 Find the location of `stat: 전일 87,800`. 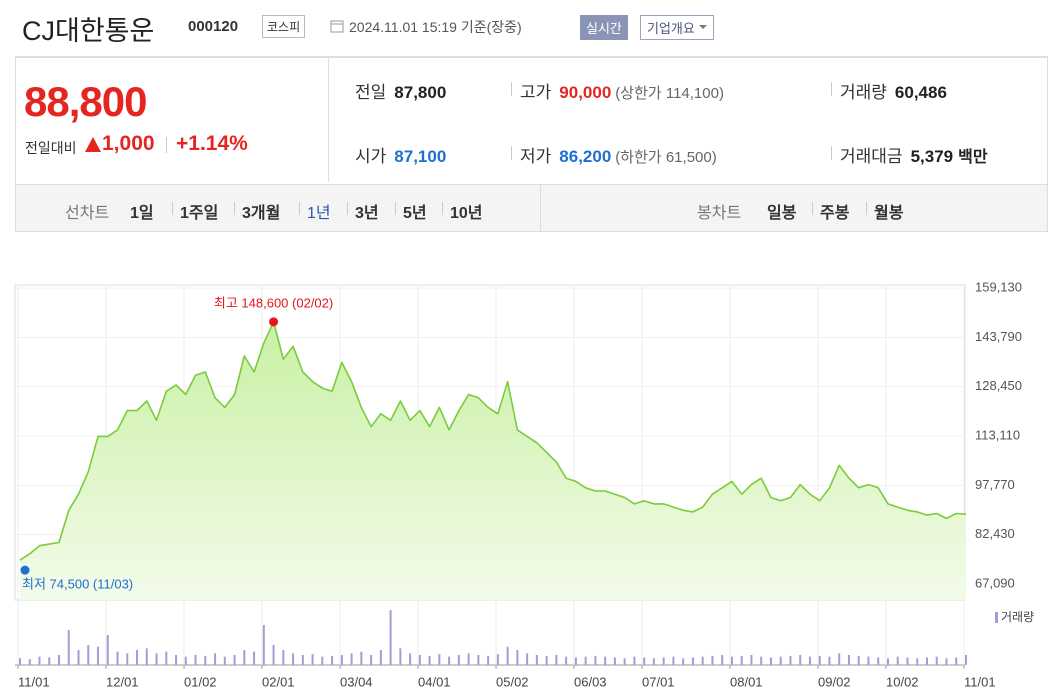

stat: 전일 87,800 is located at coordinates (400, 90).